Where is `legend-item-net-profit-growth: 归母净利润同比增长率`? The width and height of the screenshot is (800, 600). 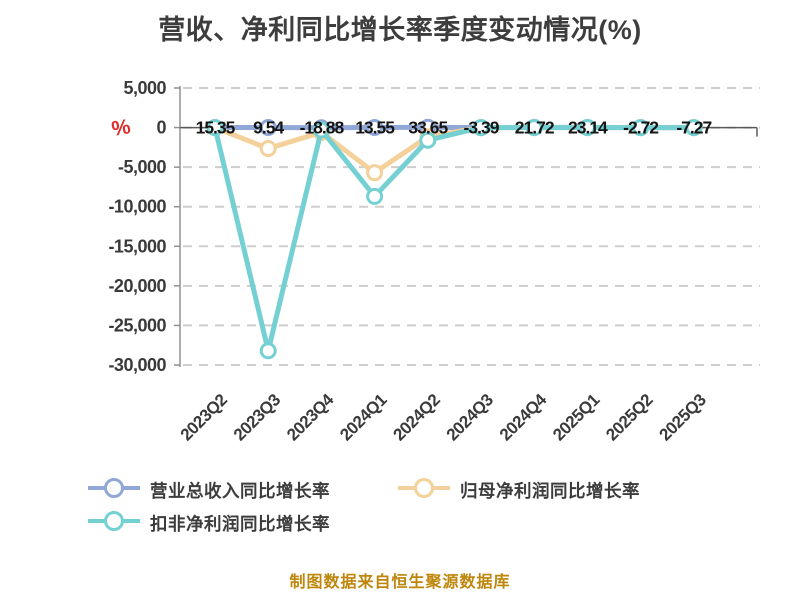
legend-item-net-profit-growth: 归母净利润同比增长率 is located at coordinates (519, 490).